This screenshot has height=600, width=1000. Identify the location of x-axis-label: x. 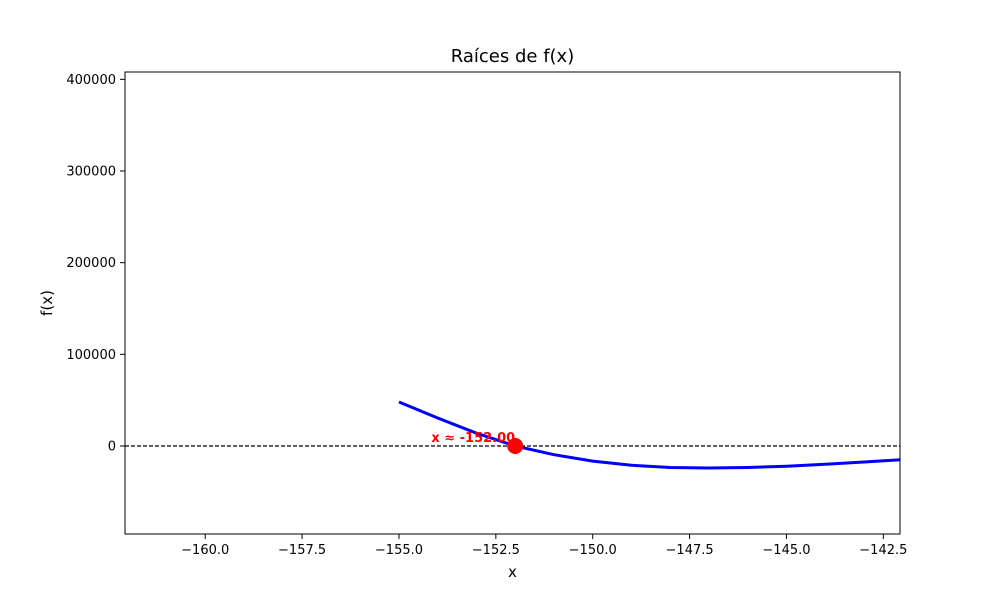
(512, 572).